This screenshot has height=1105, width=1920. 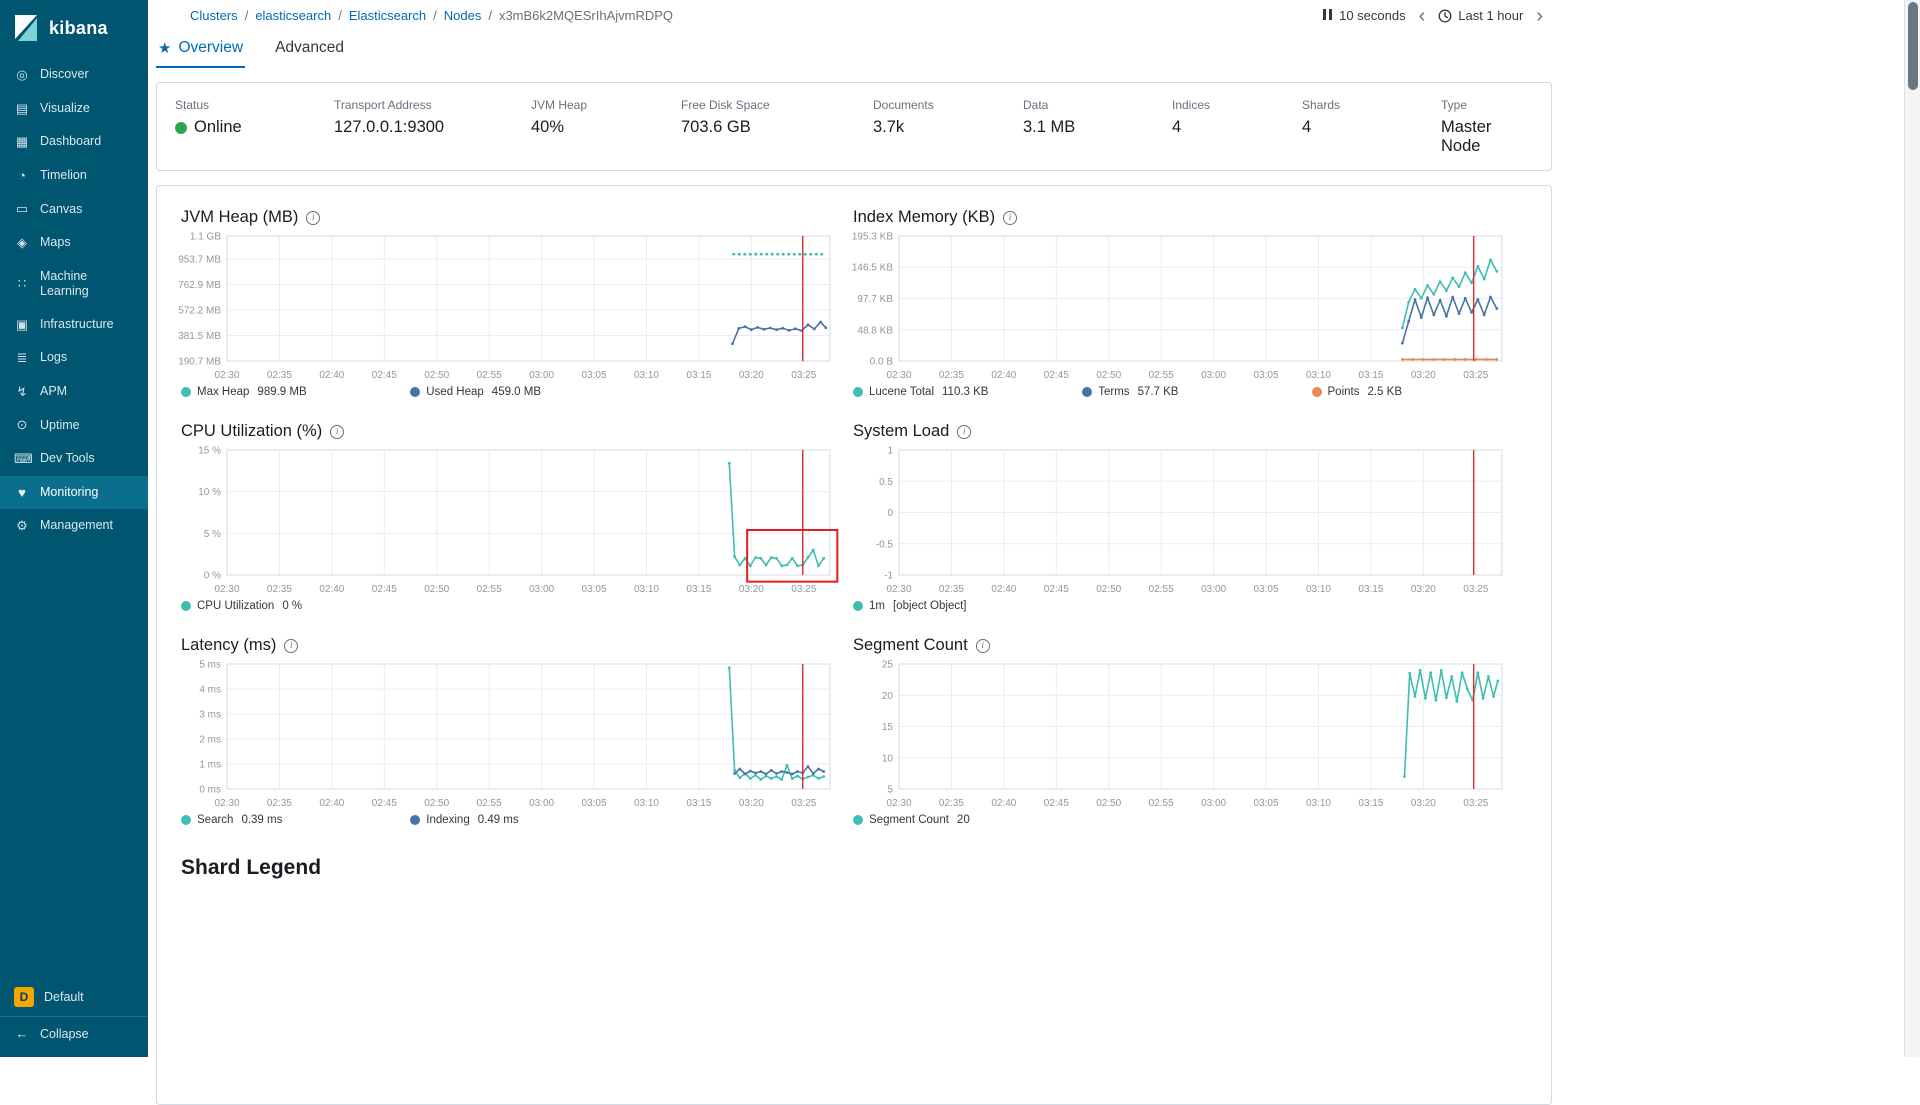 What do you see at coordinates (886, 482) in the screenshot?
I see `svg-text: 0.5` at bounding box center [886, 482].